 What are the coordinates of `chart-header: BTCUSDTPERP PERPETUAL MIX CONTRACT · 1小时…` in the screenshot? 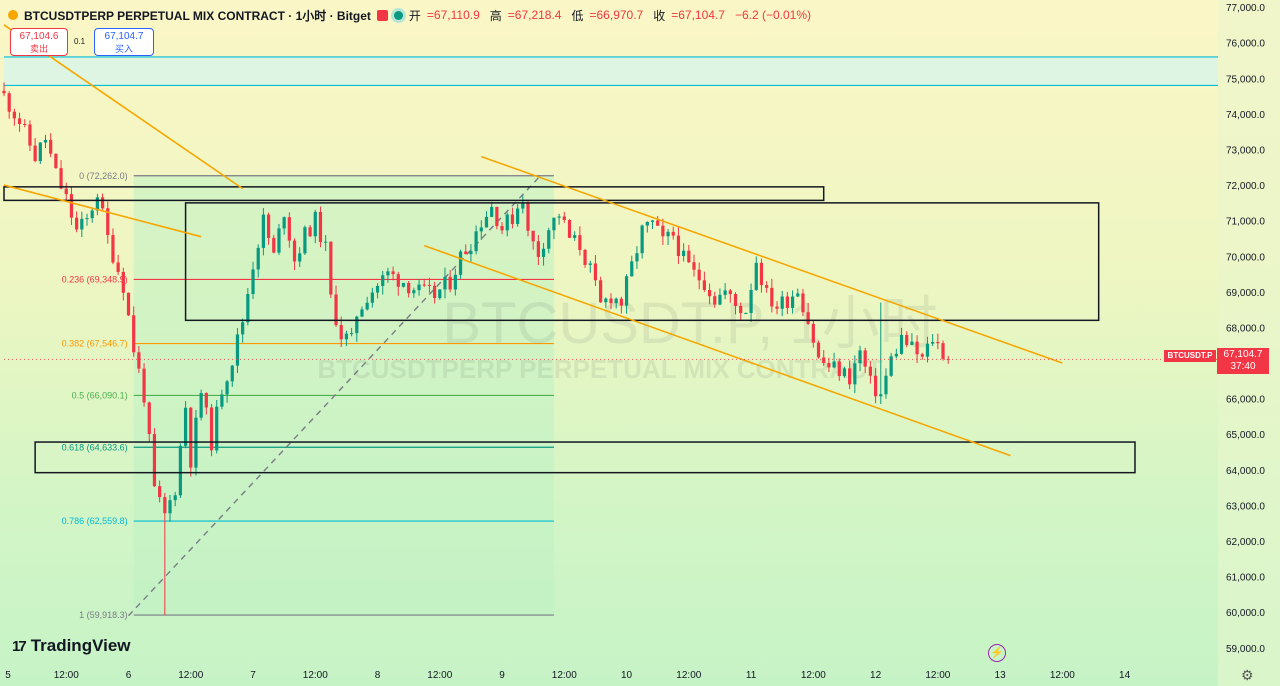 It's located at (411, 15).